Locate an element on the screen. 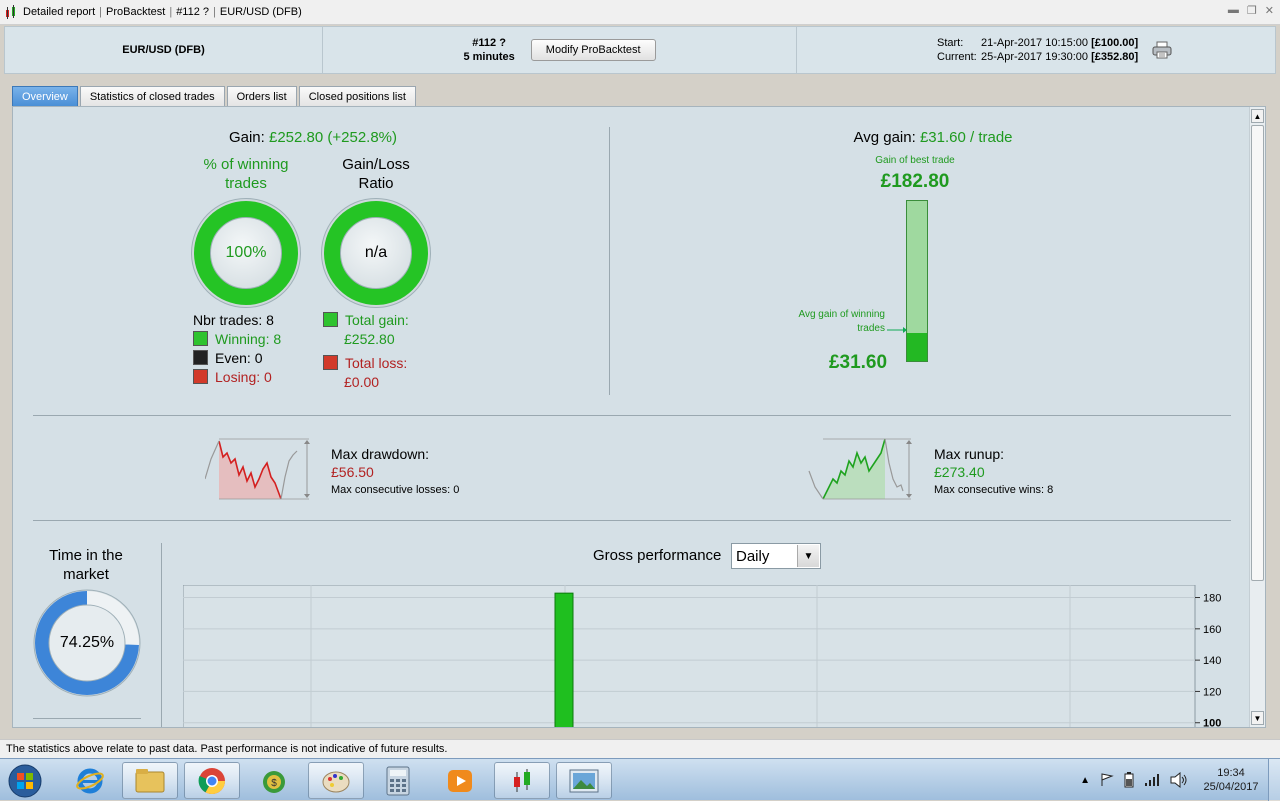 The height and width of the screenshot is (801, 1280). system-name: #112 ? is located at coordinates (489, 43).